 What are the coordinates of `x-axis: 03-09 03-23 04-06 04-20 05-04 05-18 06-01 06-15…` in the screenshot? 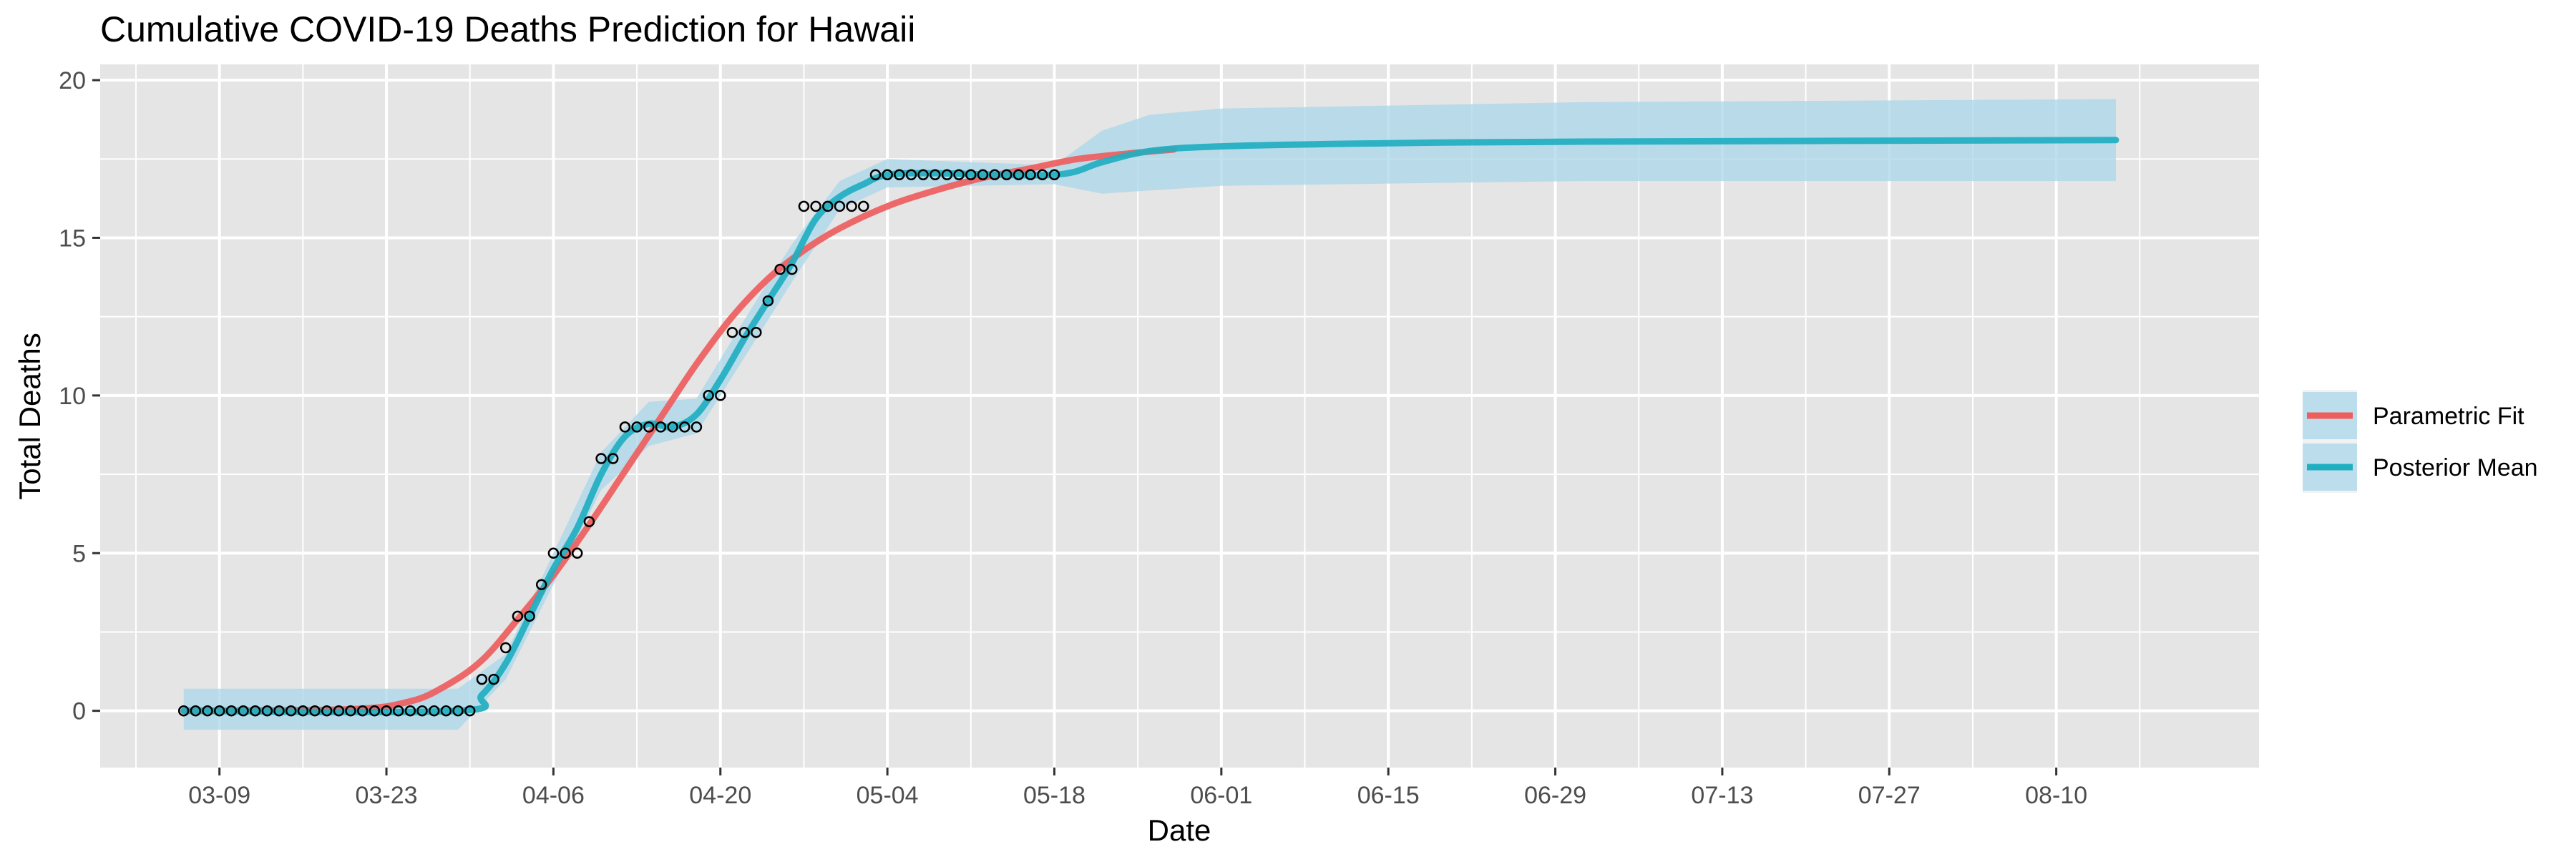 It's located at (1137, 788).